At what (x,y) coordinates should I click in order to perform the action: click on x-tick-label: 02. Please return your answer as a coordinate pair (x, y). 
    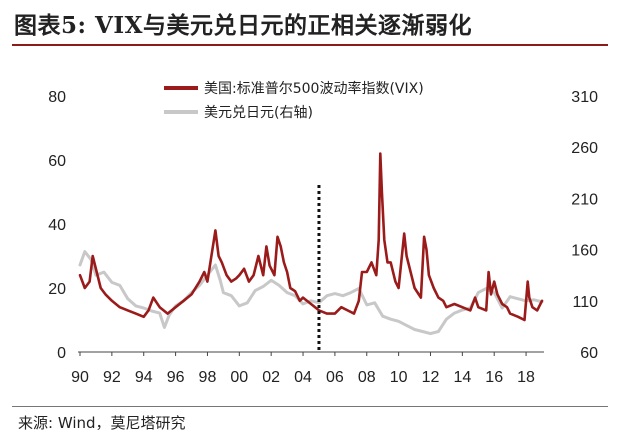
    Looking at the image, I should click on (271, 377).